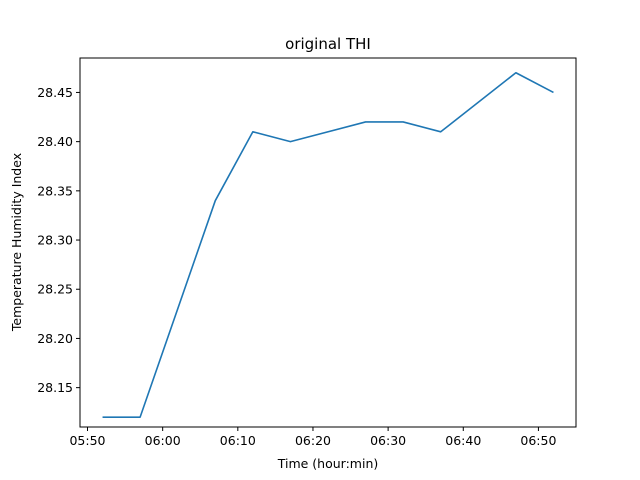 The height and width of the screenshot is (480, 640). What do you see at coordinates (328, 44) in the screenshot?
I see `chart-title: original THI` at bounding box center [328, 44].